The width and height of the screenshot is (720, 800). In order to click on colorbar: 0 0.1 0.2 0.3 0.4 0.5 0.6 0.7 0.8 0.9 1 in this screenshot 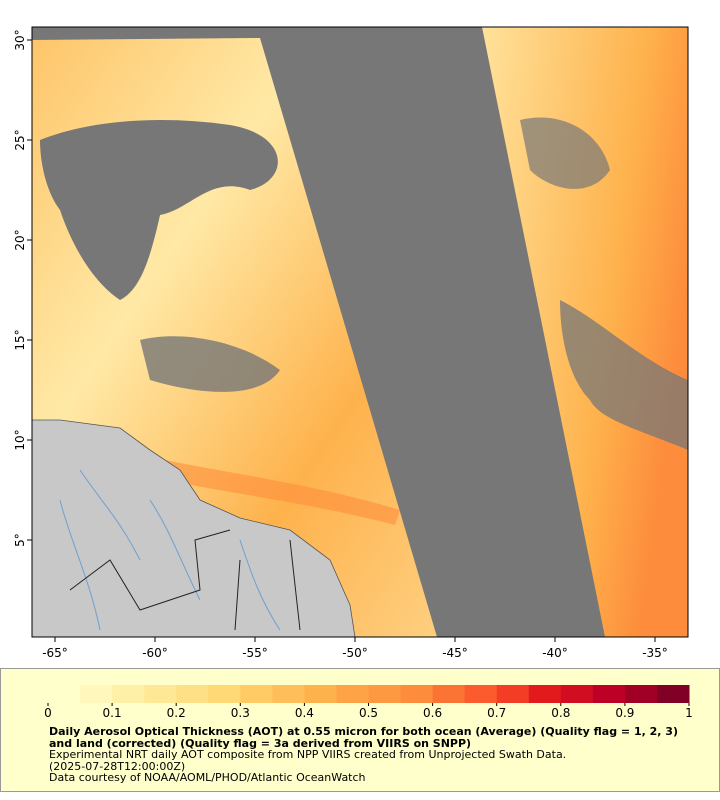, I will do `click(368, 702)`.